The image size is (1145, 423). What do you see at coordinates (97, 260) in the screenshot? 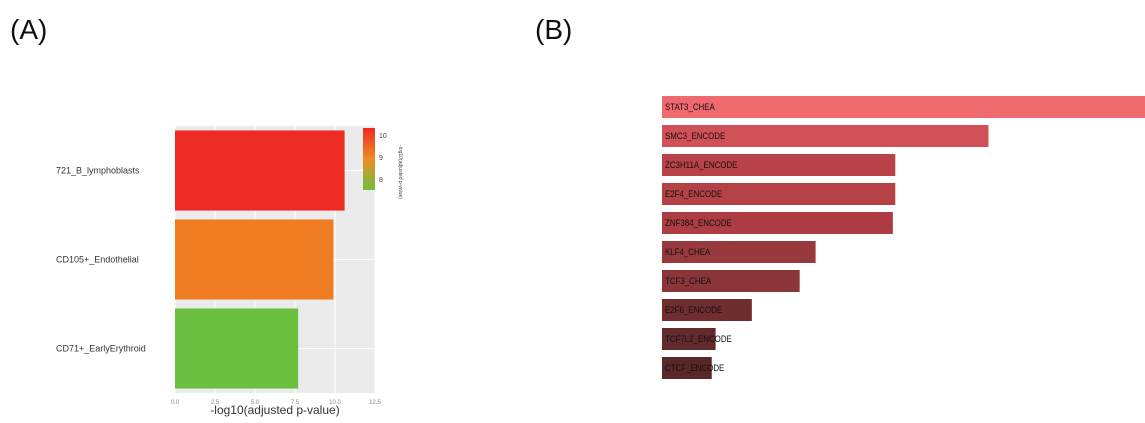
I see `category-label: CD105+_Endothelial` at bounding box center [97, 260].